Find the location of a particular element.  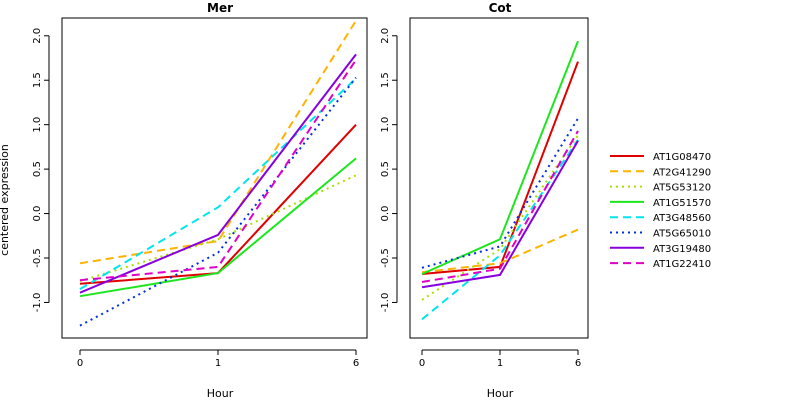

legend-label-at1g51570: AT1G51570 is located at coordinates (682, 203).